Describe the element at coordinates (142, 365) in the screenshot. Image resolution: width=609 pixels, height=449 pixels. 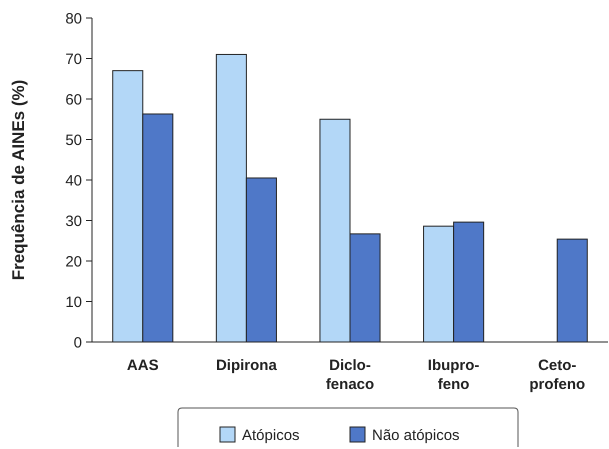
I see `x-tick-label: AAS` at that location.